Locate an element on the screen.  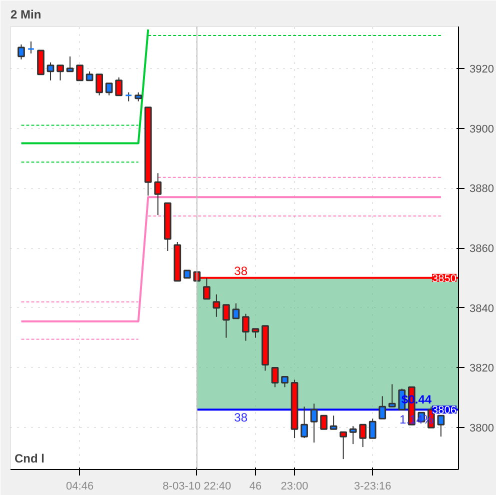
x-tick-label: 46 is located at coordinates (255, 486).